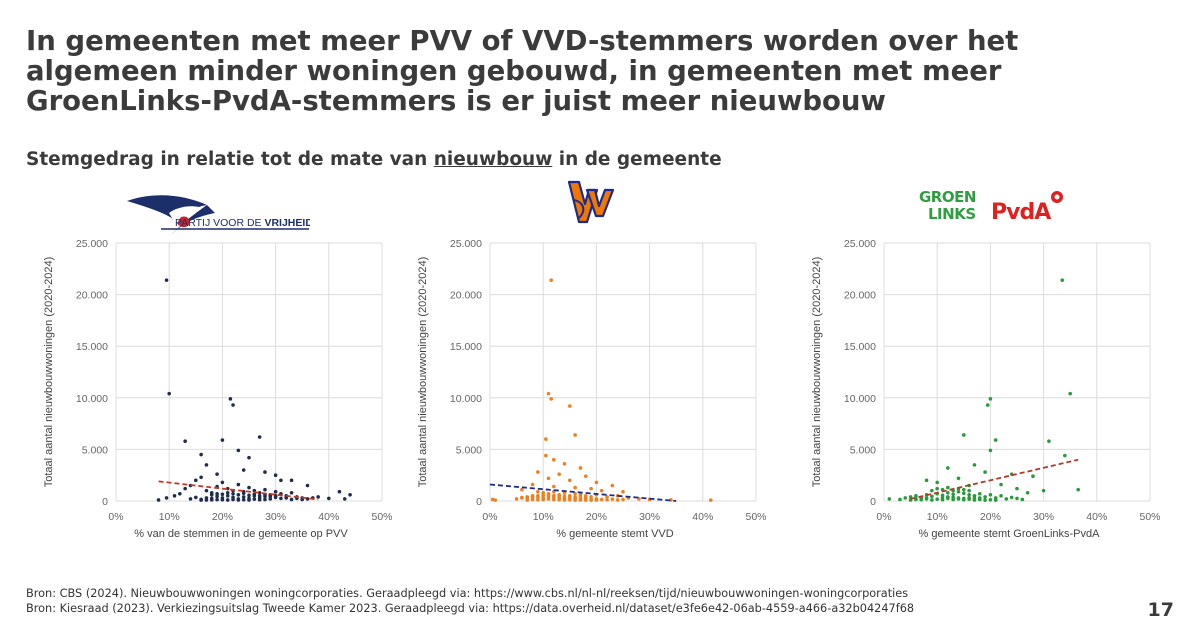 The width and height of the screenshot is (1200, 637). I want to click on glpvda-logo-groen: GROEN, so click(947, 197).